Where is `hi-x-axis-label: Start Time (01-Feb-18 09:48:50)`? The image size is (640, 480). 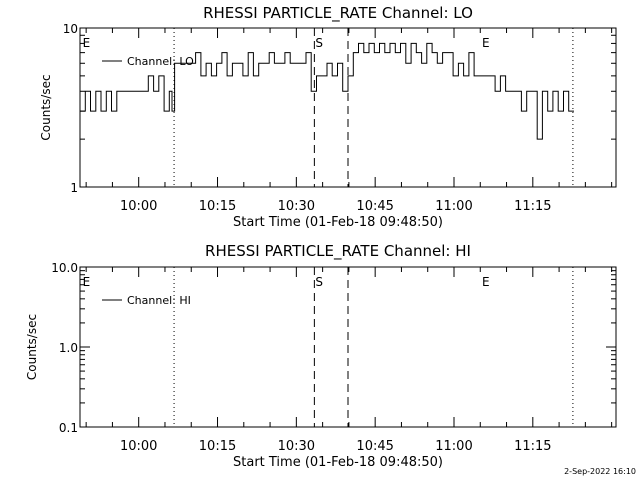 hi-x-axis-label: Start Time (01-Feb-18 09:48:50) is located at coordinates (338, 462).